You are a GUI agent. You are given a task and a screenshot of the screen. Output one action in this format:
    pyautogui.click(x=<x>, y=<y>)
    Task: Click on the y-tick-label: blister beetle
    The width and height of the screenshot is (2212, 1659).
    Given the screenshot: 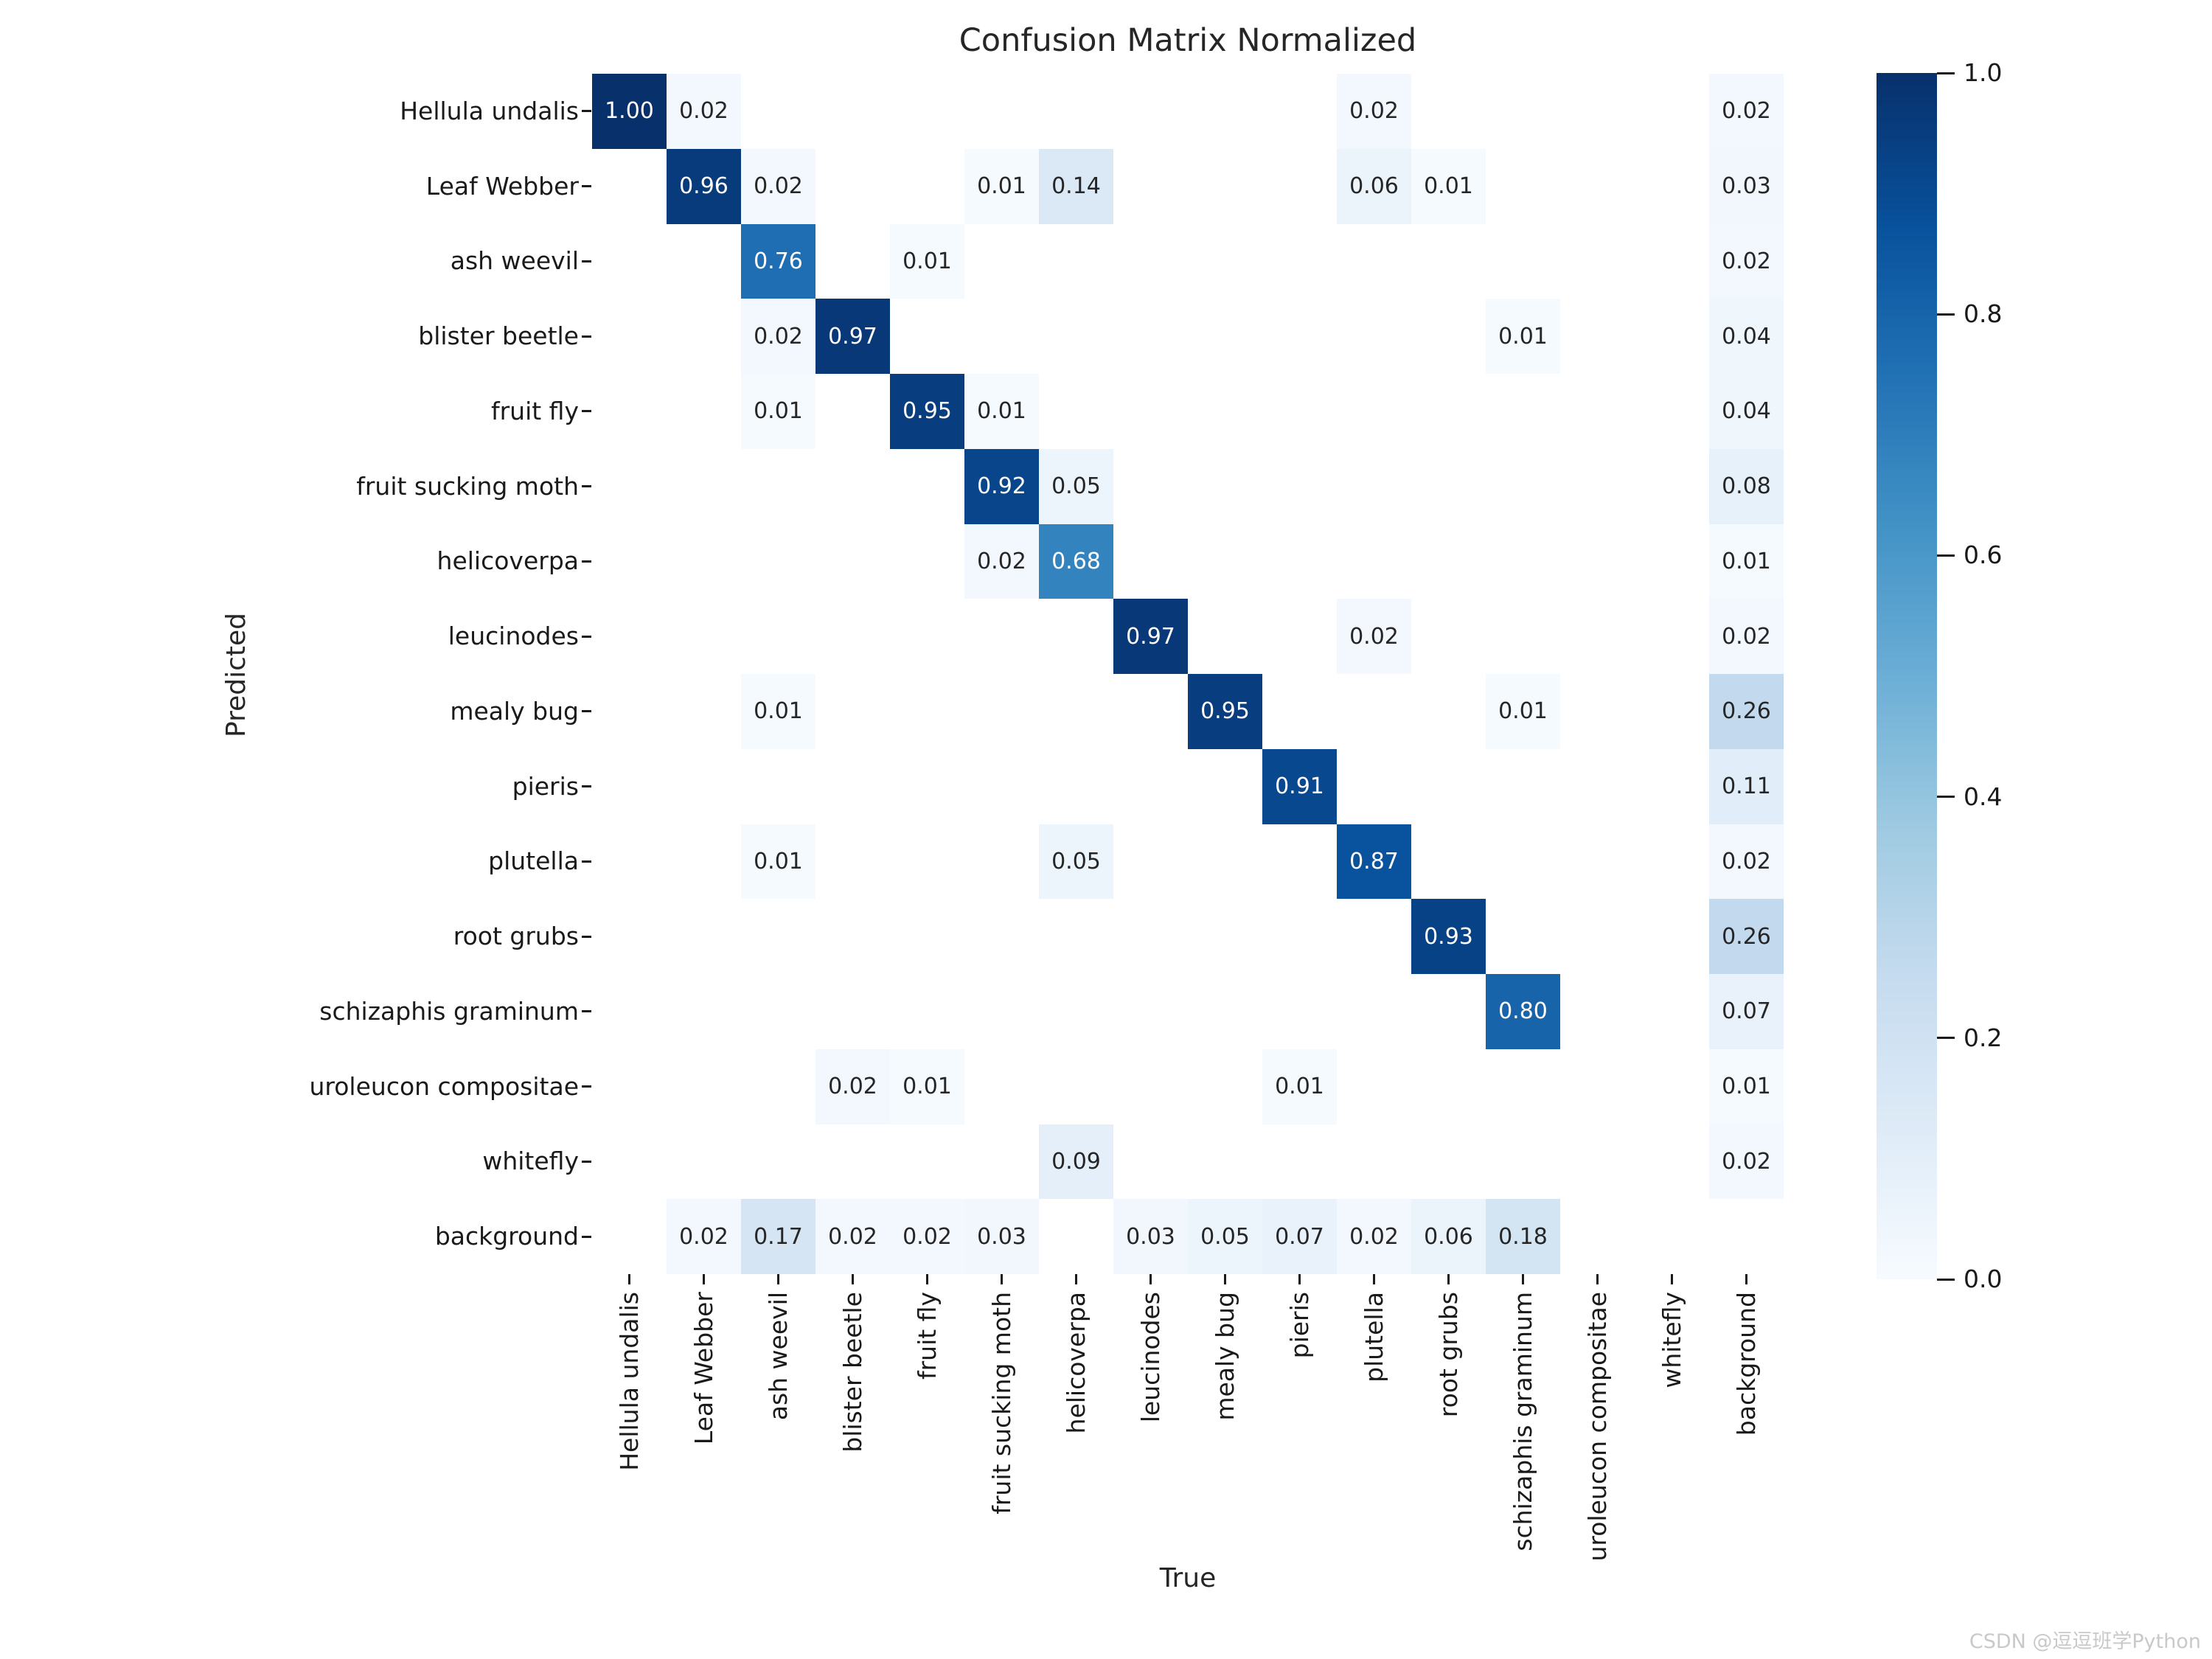 What is the action you would take?
    pyautogui.click(x=498, y=336)
    